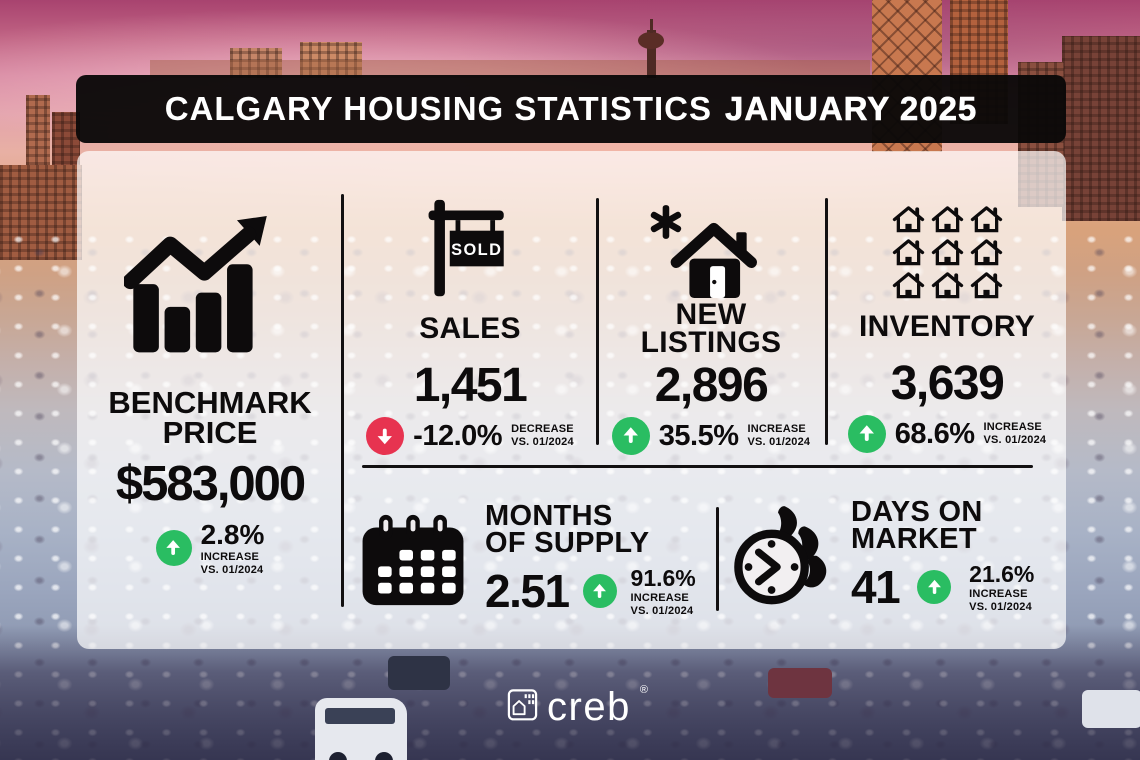 The height and width of the screenshot is (760, 1140). I want to click on new-listings-change: 35.5% INCREASE VS. 01/2024, so click(711, 436).